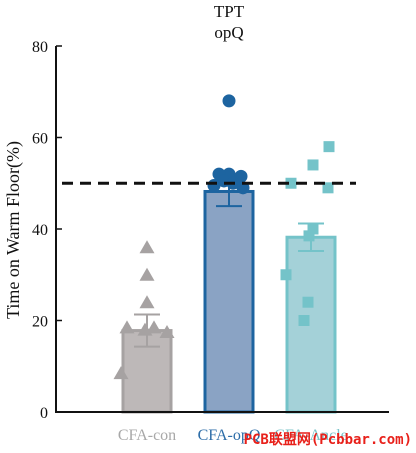  I want to click on y-tick-label: 20, so click(40, 322).